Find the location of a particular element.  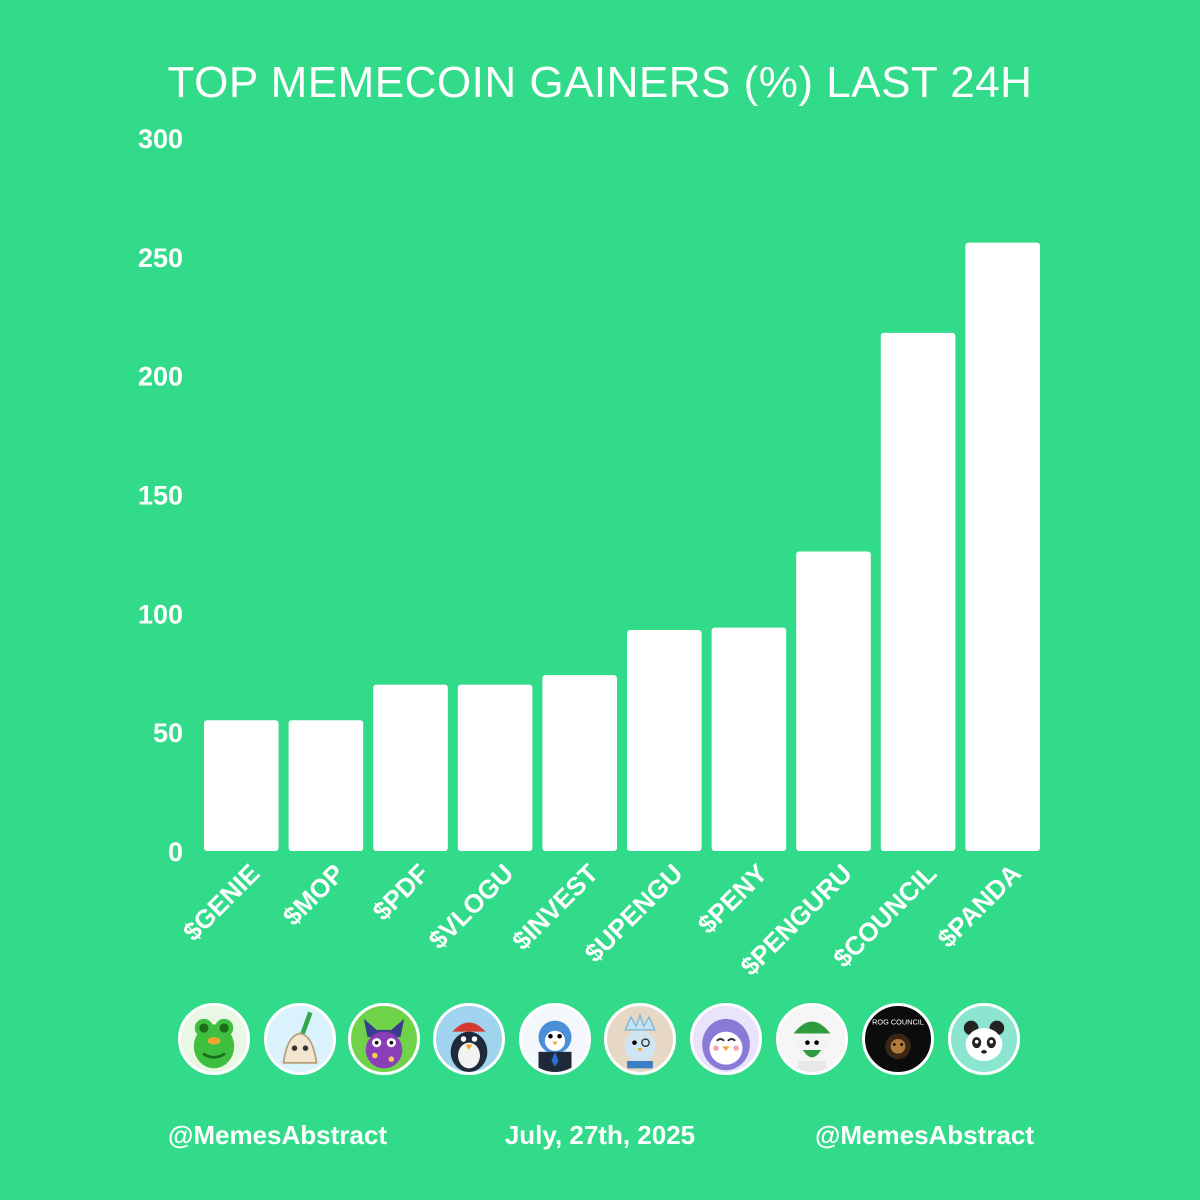

purple-penguin-icon is located at coordinates (726, 1039).